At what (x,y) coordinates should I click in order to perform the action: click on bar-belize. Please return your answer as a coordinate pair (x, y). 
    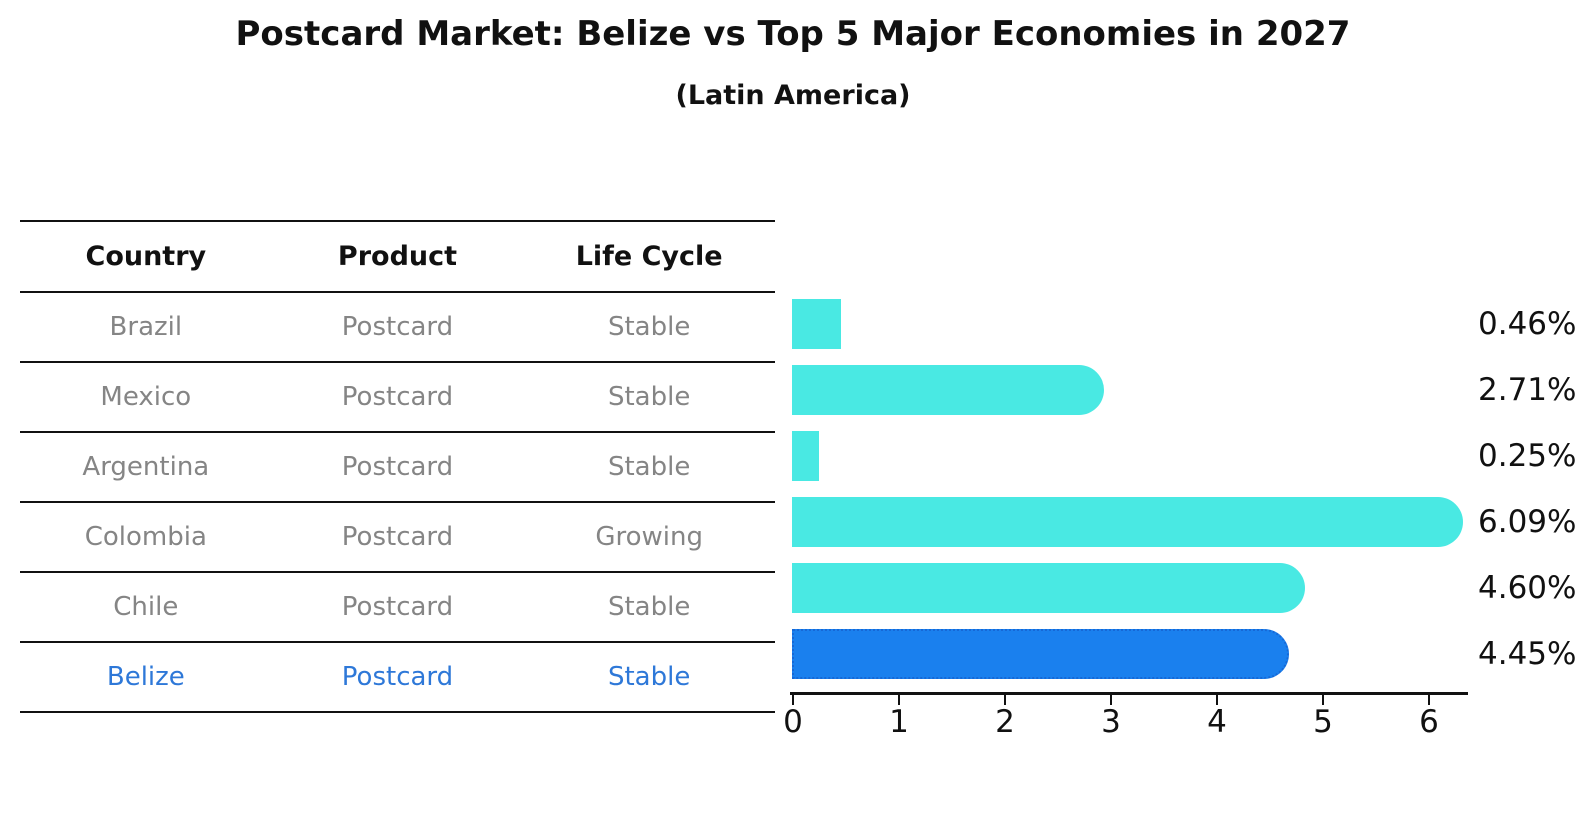
    Looking at the image, I should click on (1040, 654).